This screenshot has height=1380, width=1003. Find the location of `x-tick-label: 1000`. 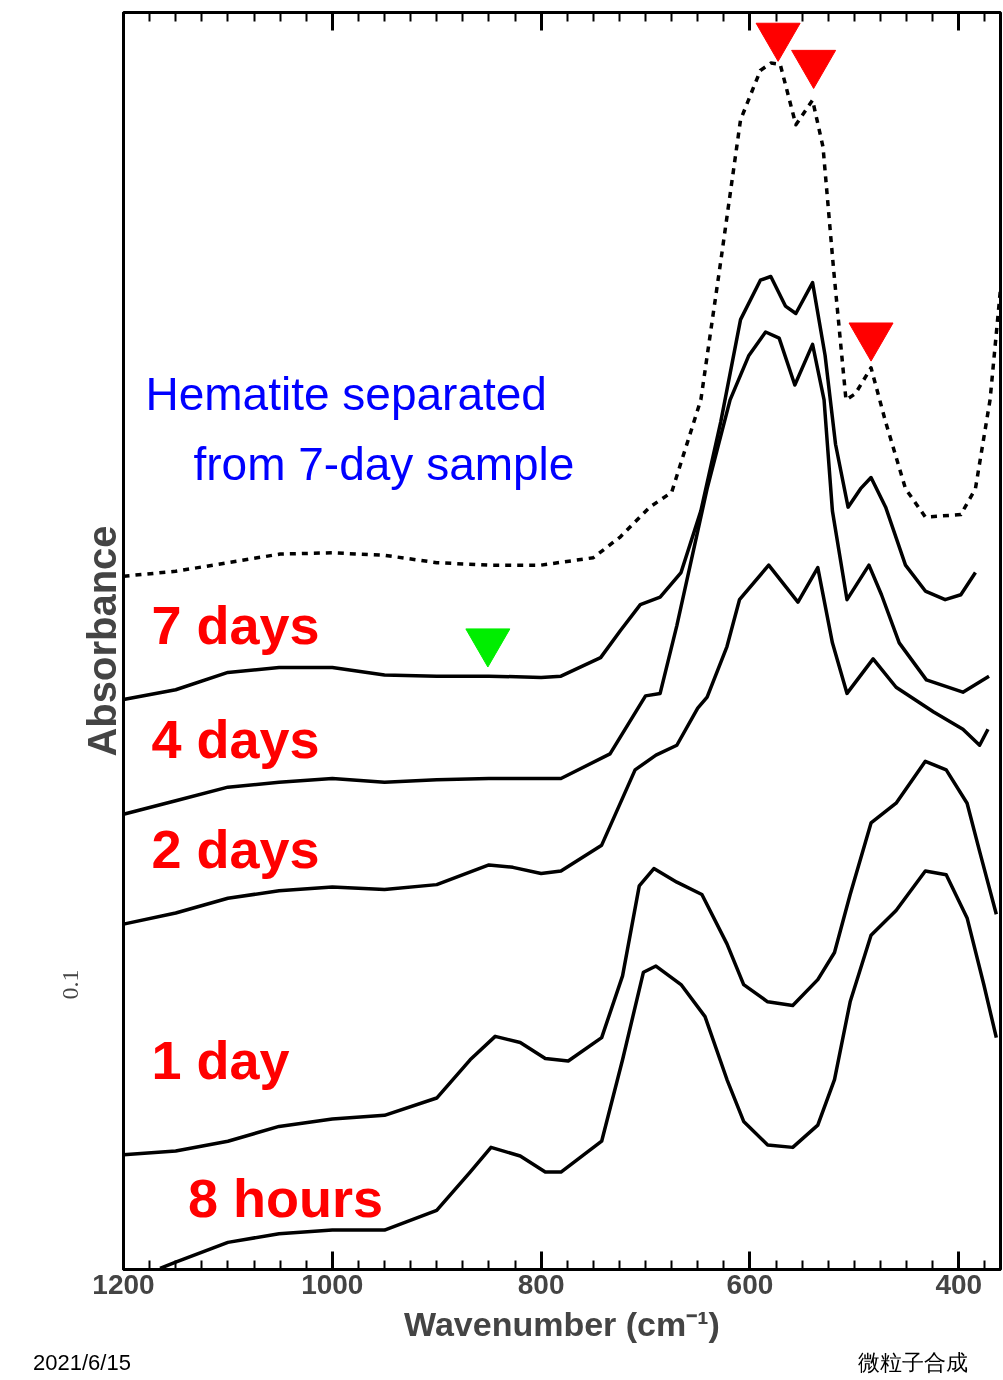

x-tick-label: 1000 is located at coordinates (332, 1284).